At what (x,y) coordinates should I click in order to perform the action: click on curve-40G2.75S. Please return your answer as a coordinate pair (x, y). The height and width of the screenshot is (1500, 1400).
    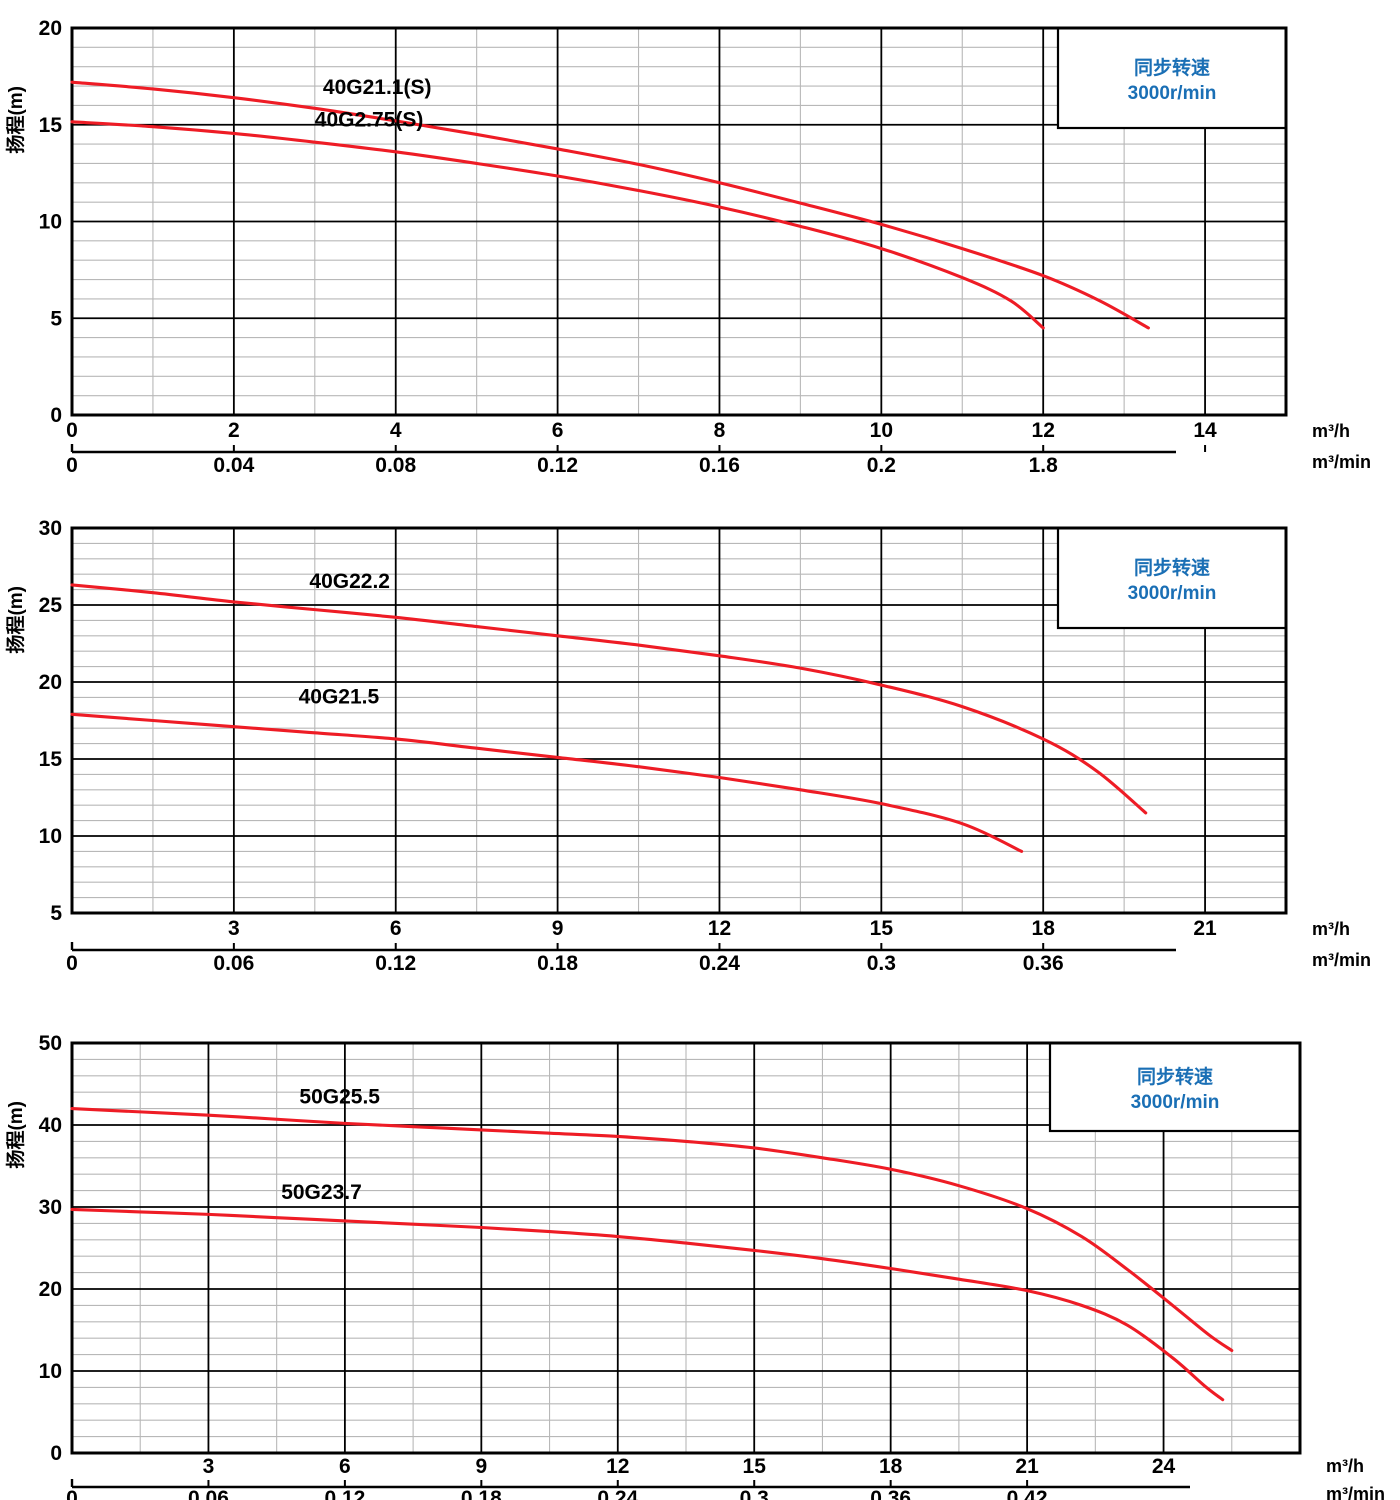
    Looking at the image, I should click on (557, 225).